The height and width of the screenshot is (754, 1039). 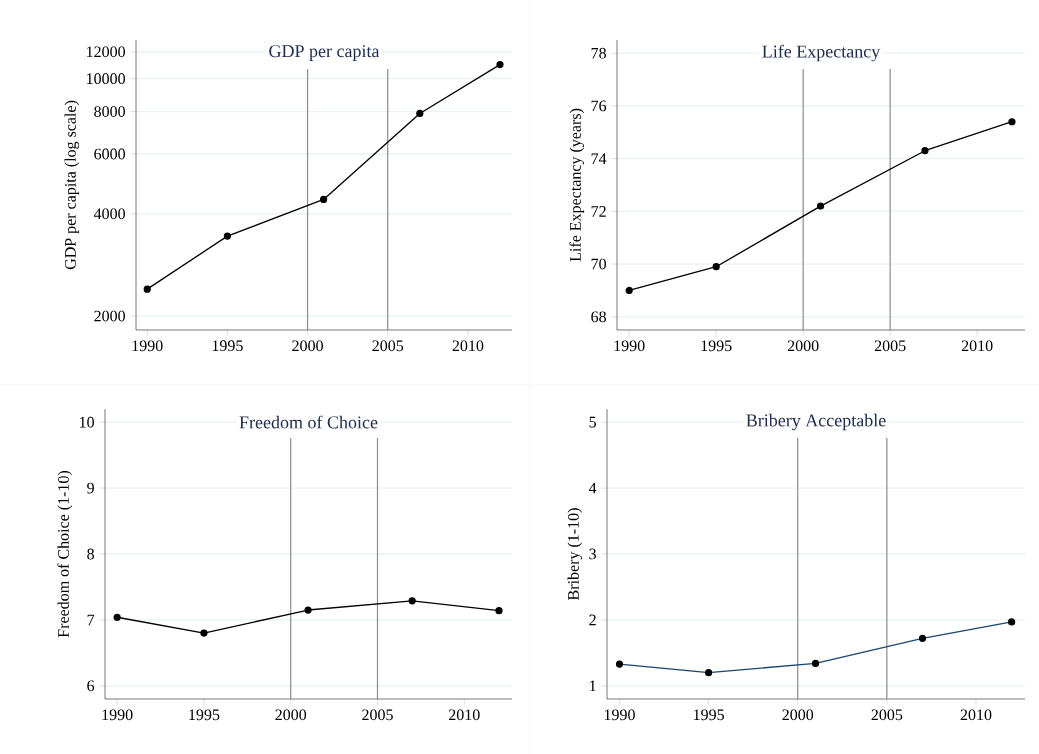 I want to click on y-tick-label: 12000, so click(x=106, y=52).